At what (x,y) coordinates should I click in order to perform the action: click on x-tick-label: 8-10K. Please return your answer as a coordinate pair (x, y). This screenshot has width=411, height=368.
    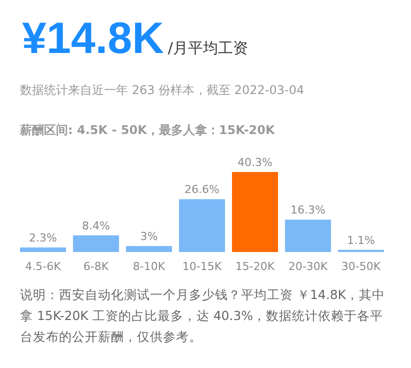
    Looking at the image, I should click on (149, 266).